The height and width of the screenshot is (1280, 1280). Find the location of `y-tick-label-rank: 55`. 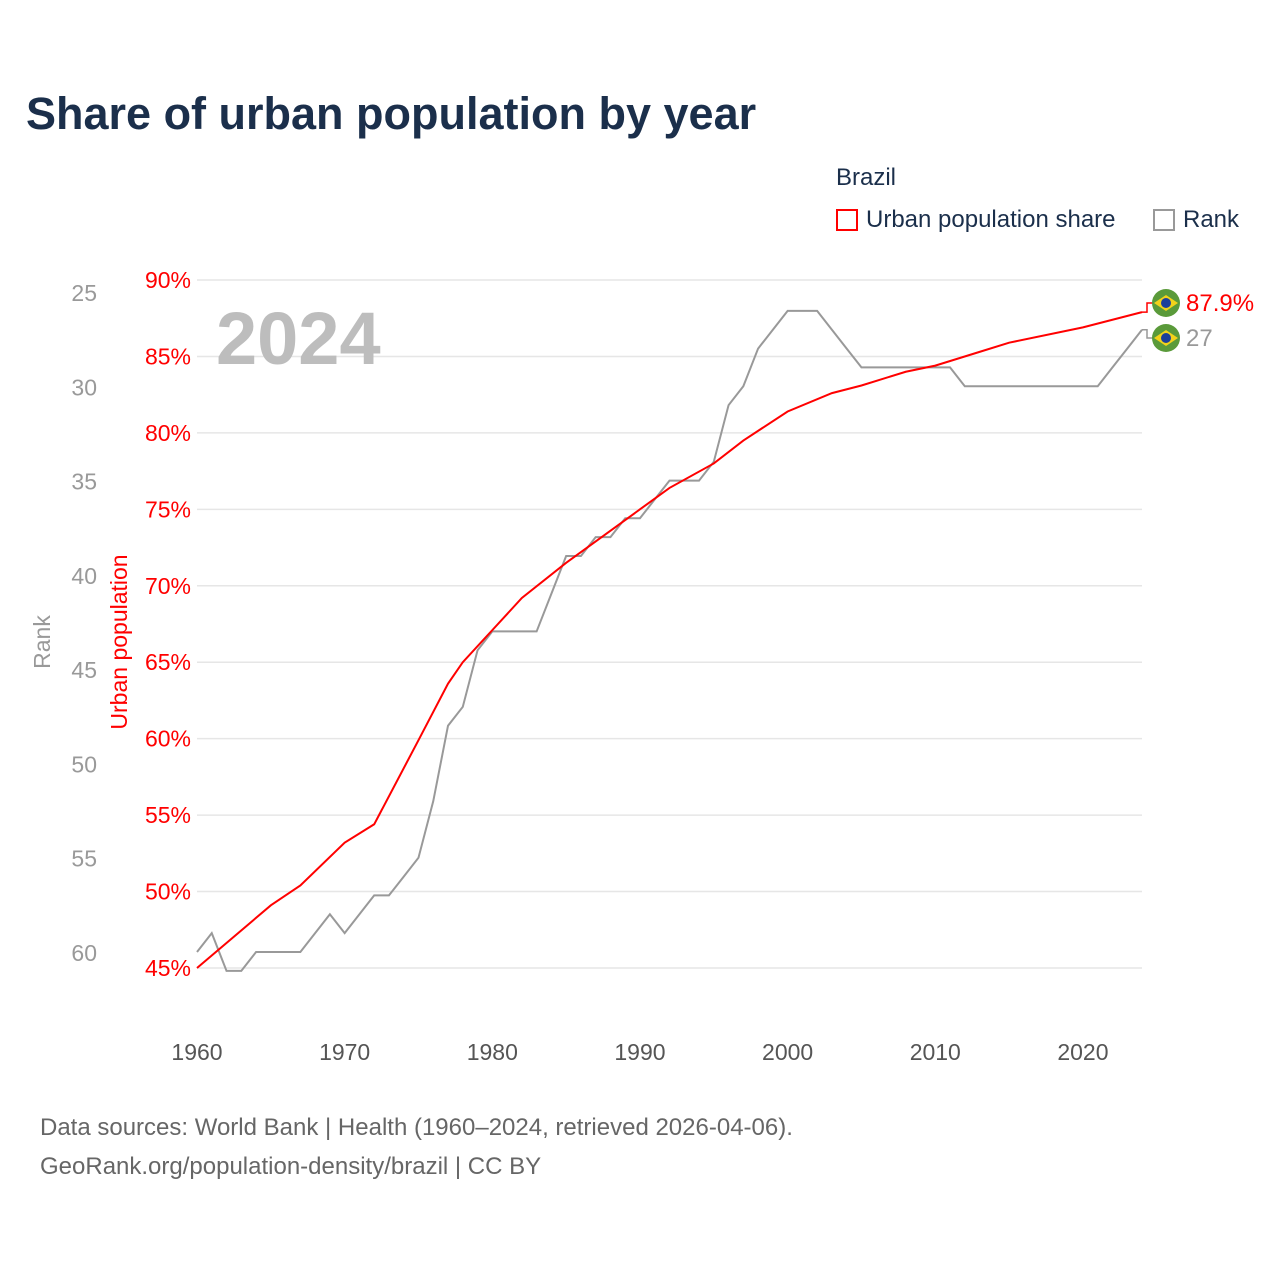

y-tick-label-rank: 55 is located at coordinates (84, 859).